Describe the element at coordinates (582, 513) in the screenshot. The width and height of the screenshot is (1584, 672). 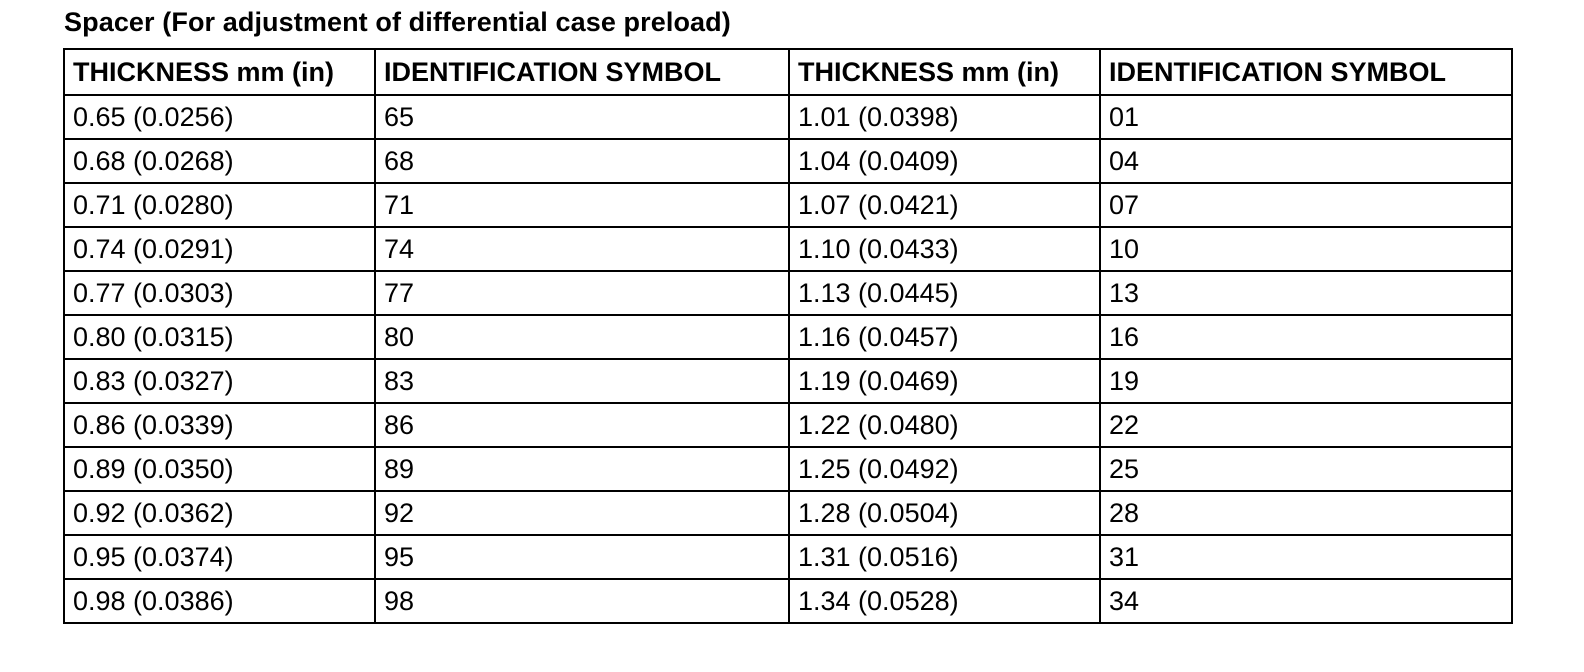
I see `cell-symbol-left: 92` at that location.